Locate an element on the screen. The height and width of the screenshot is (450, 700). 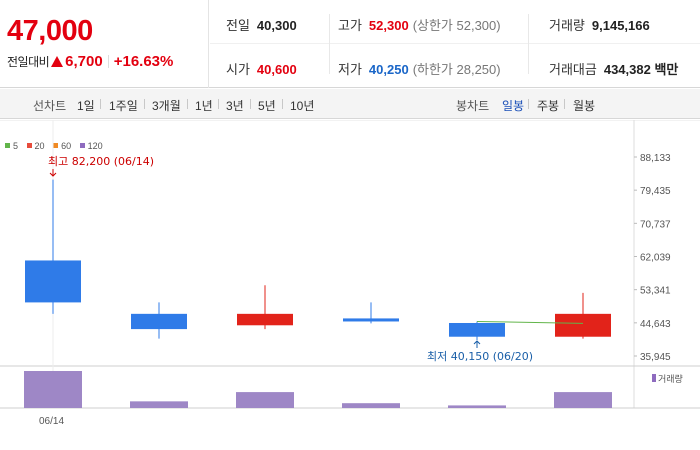
y-tick-label: 53,341 is located at coordinates (655, 291).